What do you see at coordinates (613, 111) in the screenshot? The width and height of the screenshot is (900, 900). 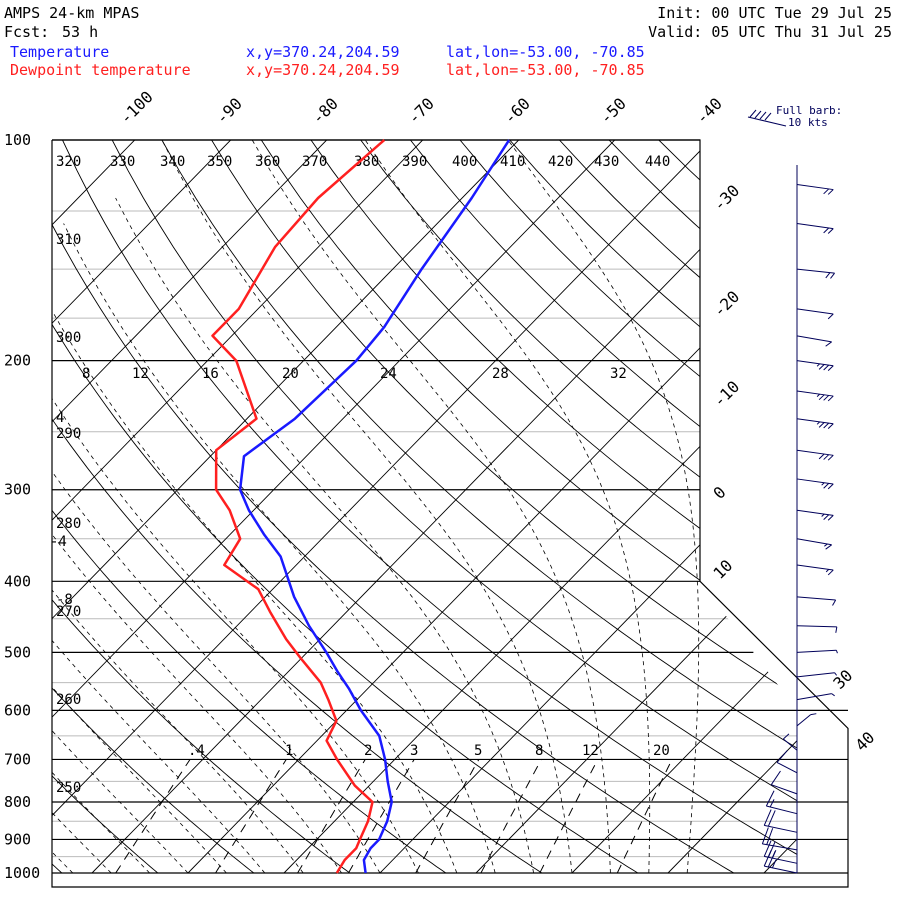 I see `isotherm-label: -50` at bounding box center [613, 111].